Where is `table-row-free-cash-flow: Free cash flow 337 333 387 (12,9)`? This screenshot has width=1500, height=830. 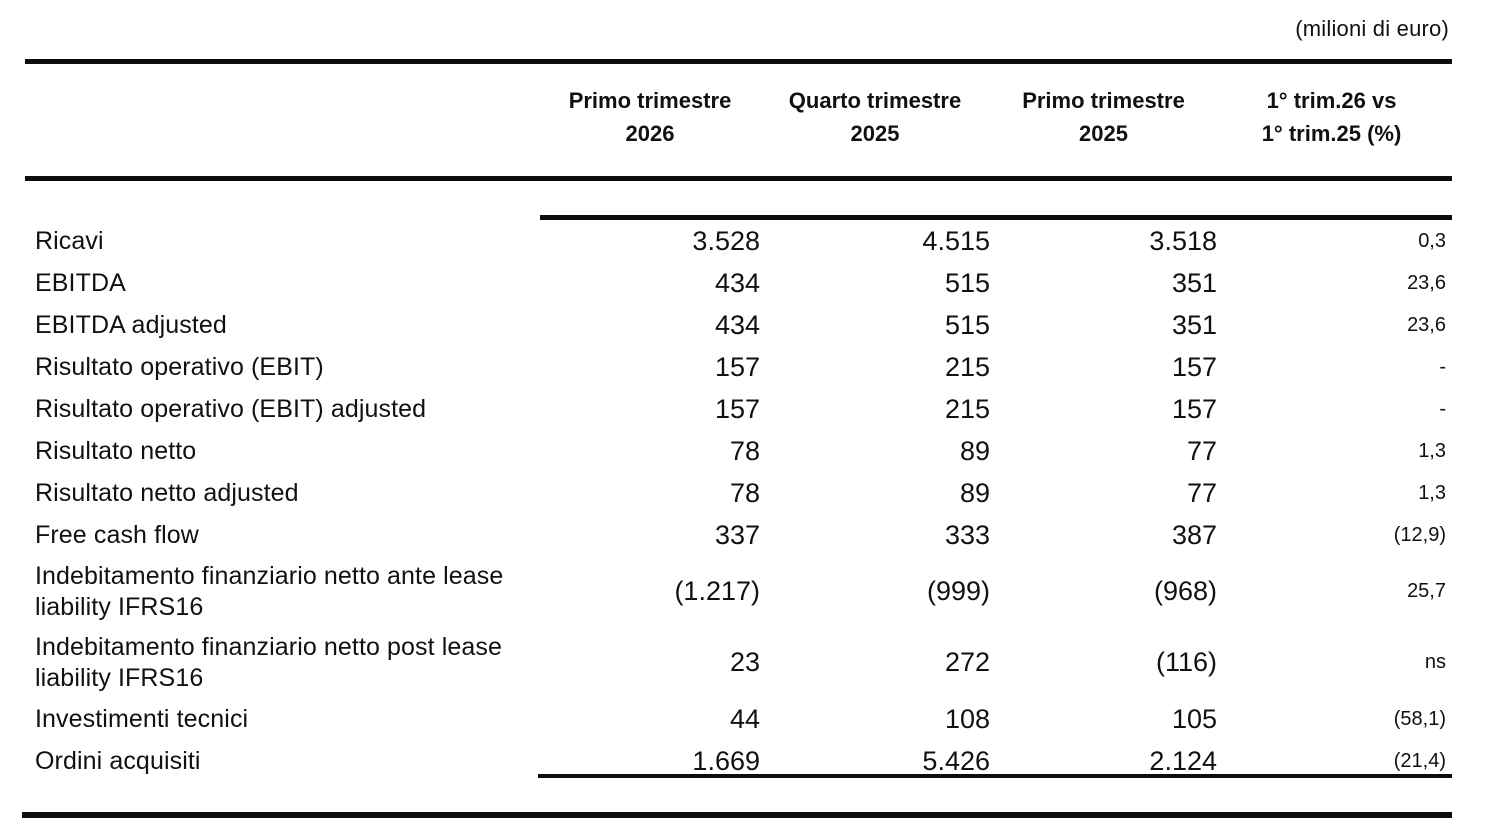
table-row-free-cash-flow: Free cash flow 337 333 387 (12,9) is located at coordinates (740, 535).